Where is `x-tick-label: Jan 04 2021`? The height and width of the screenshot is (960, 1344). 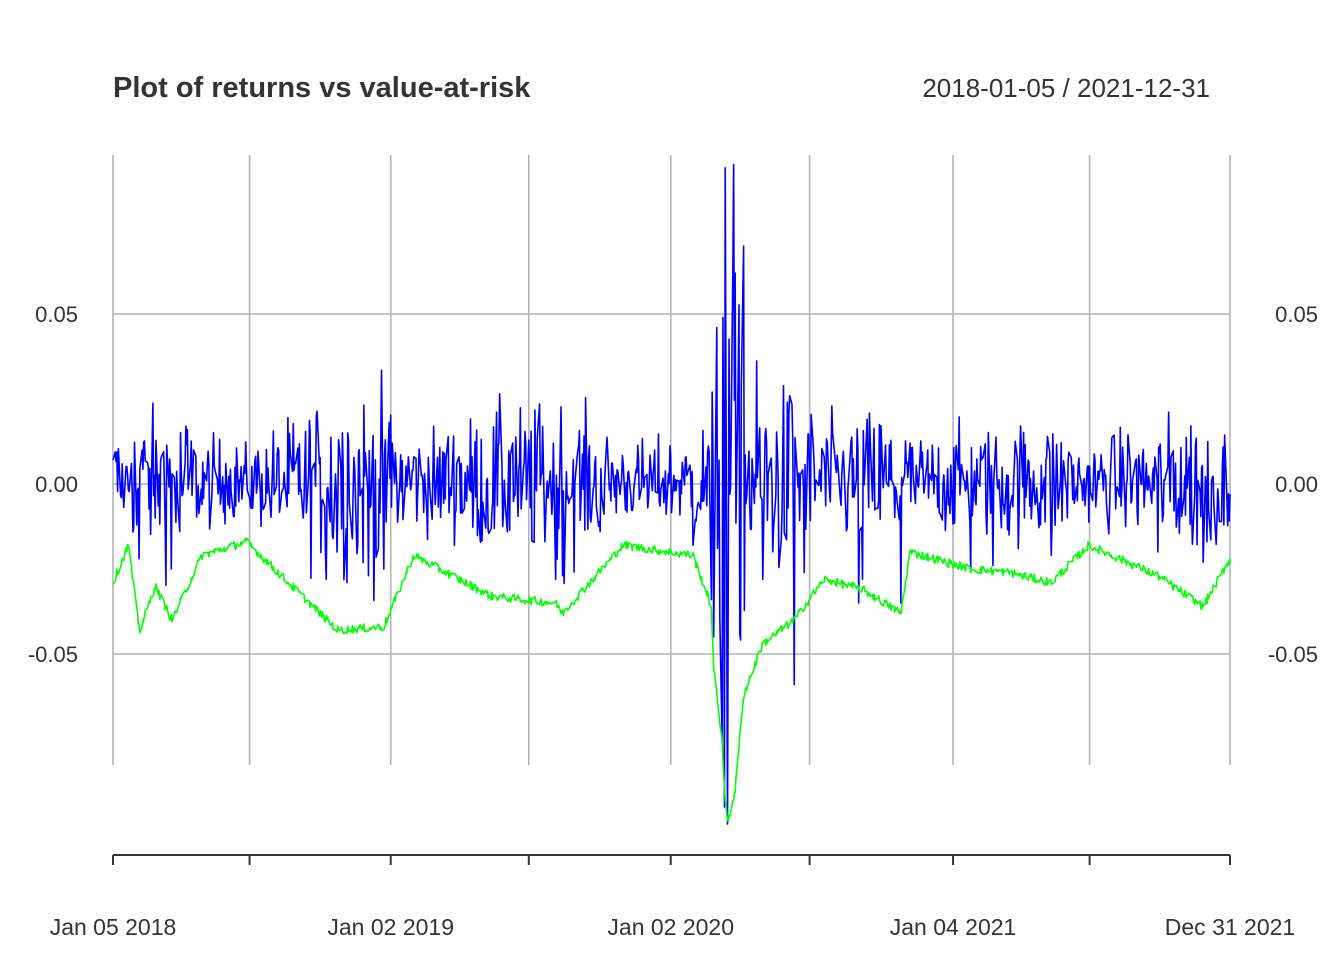
x-tick-label: Jan 04 2021 is located at coordinates (953, 927).